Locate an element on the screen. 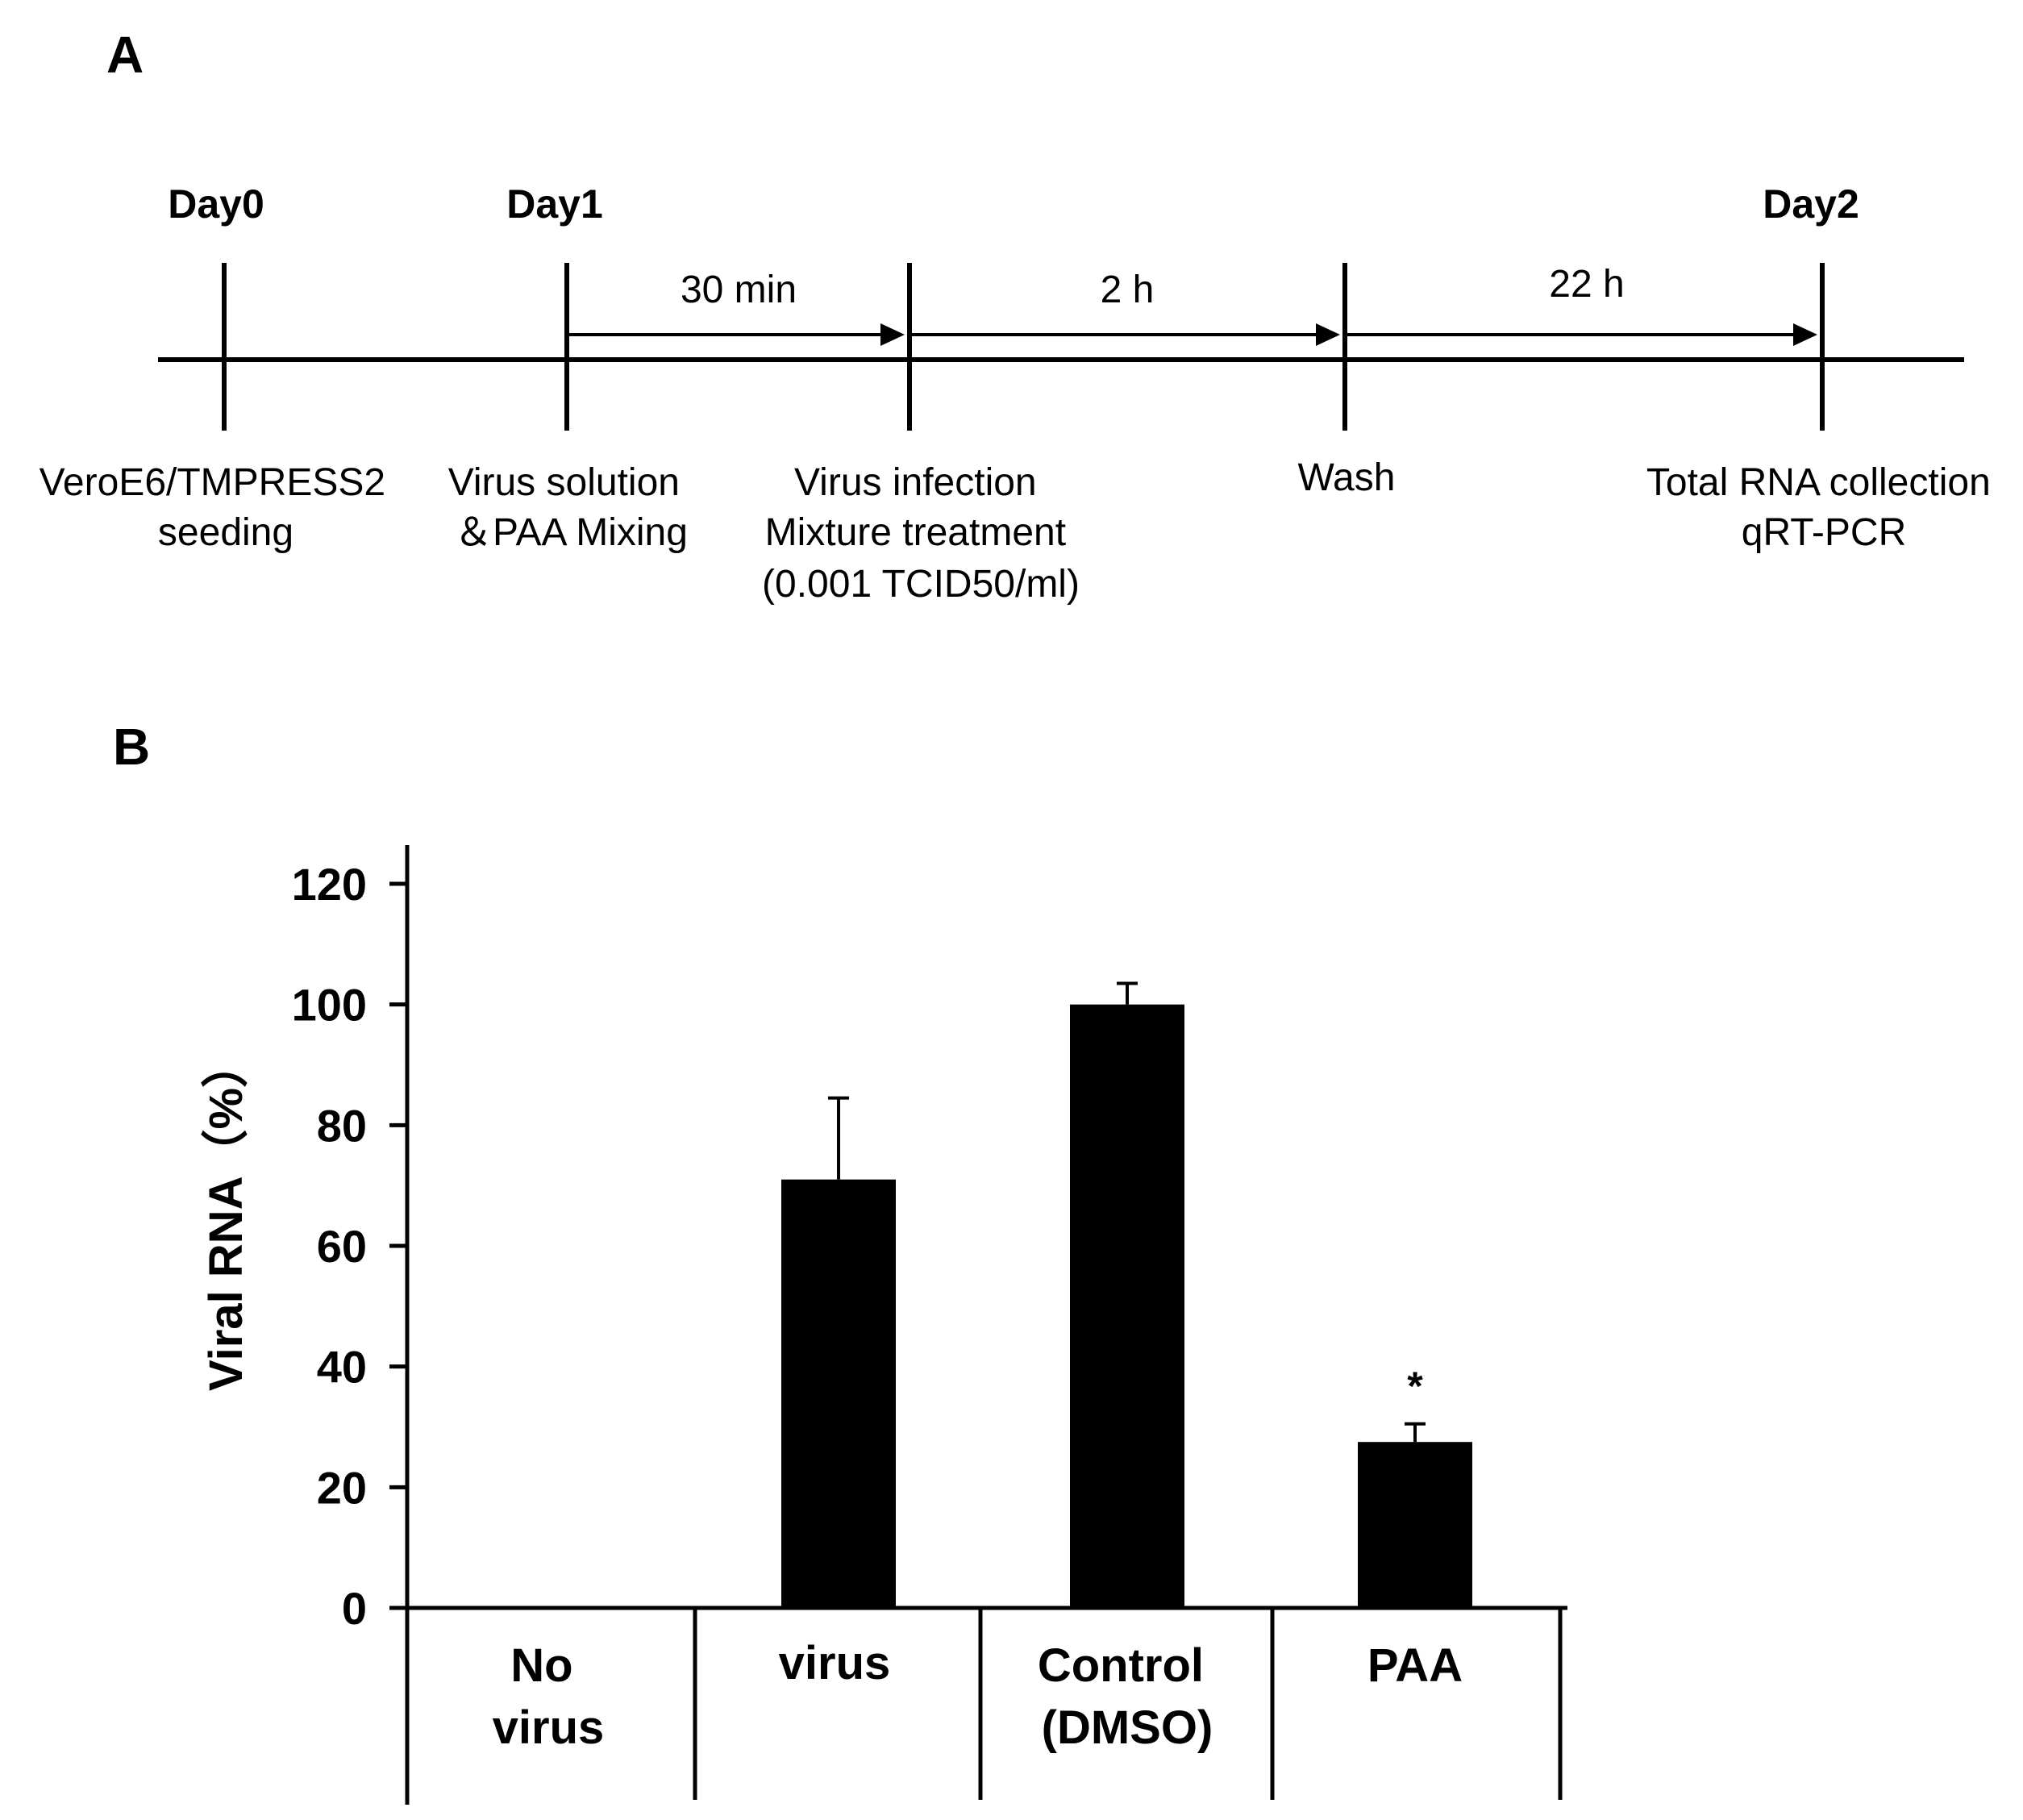 The width and height of the screenshot is (2023, 1820). event-label-wash: Wash is located at coordinates (1347, 478).